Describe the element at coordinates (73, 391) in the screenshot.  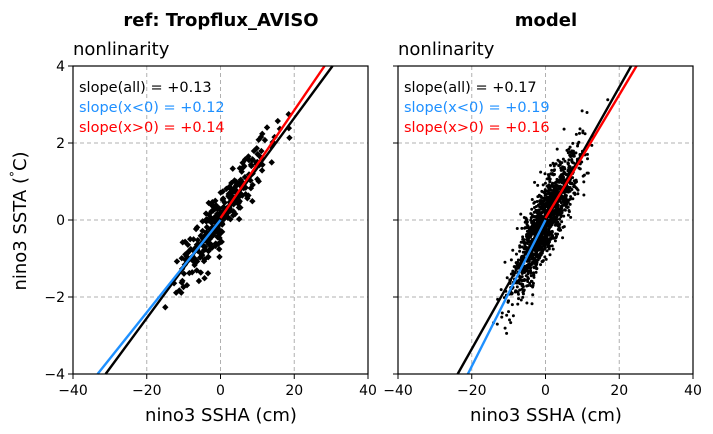
I see `x-tick-label: −40` at that location.